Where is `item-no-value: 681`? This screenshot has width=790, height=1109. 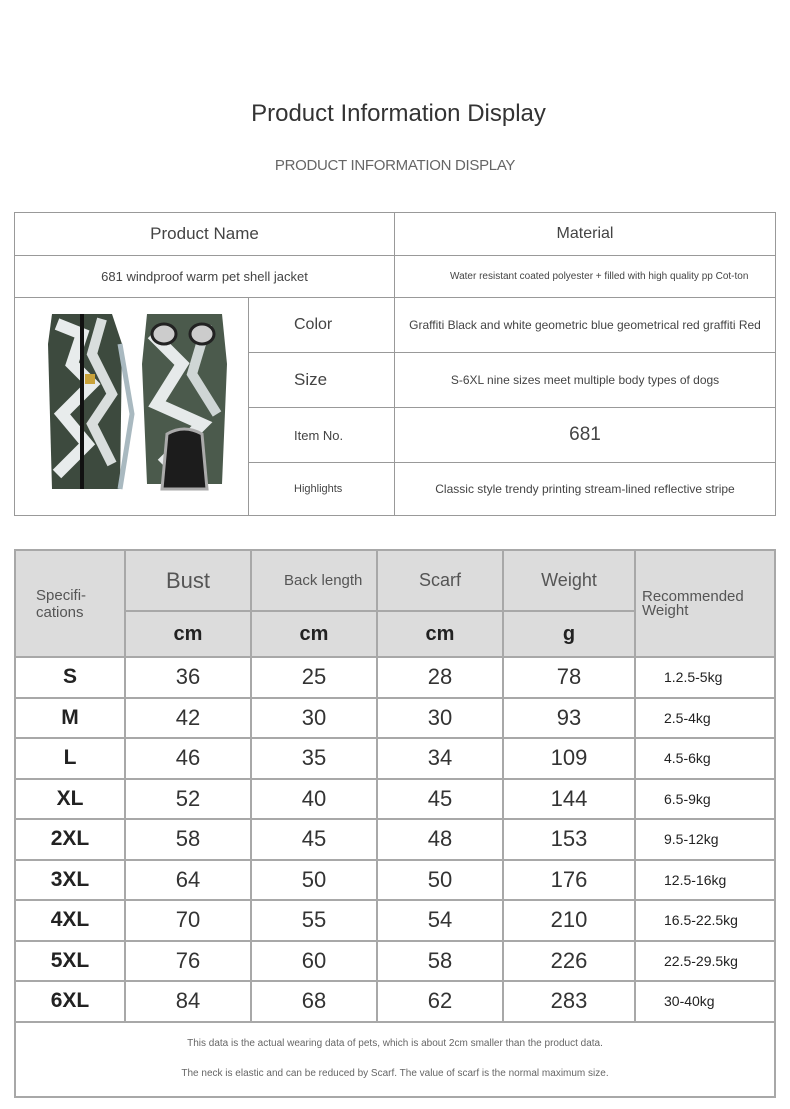 item-no-value: 681 is located at coordinates (585, 435).